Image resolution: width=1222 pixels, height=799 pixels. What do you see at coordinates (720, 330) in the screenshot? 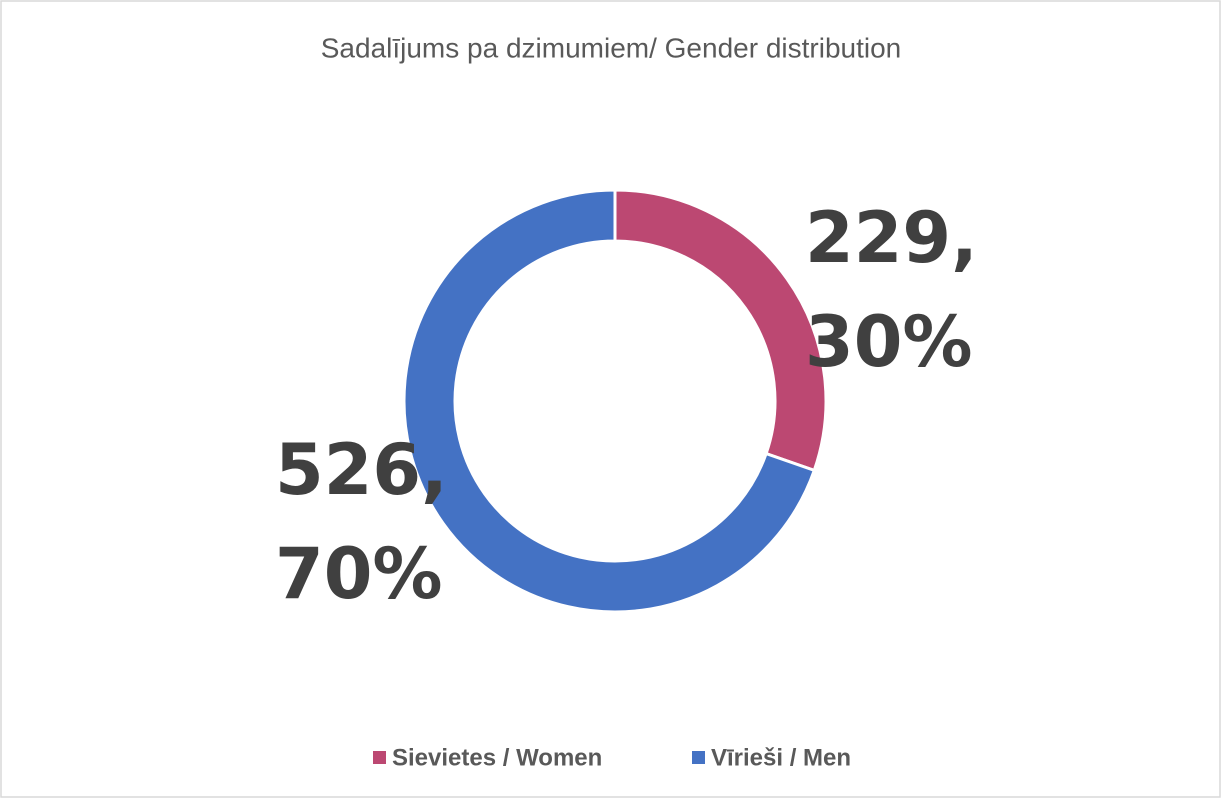
I see `donut-slice` at bounding box center [720, 330].